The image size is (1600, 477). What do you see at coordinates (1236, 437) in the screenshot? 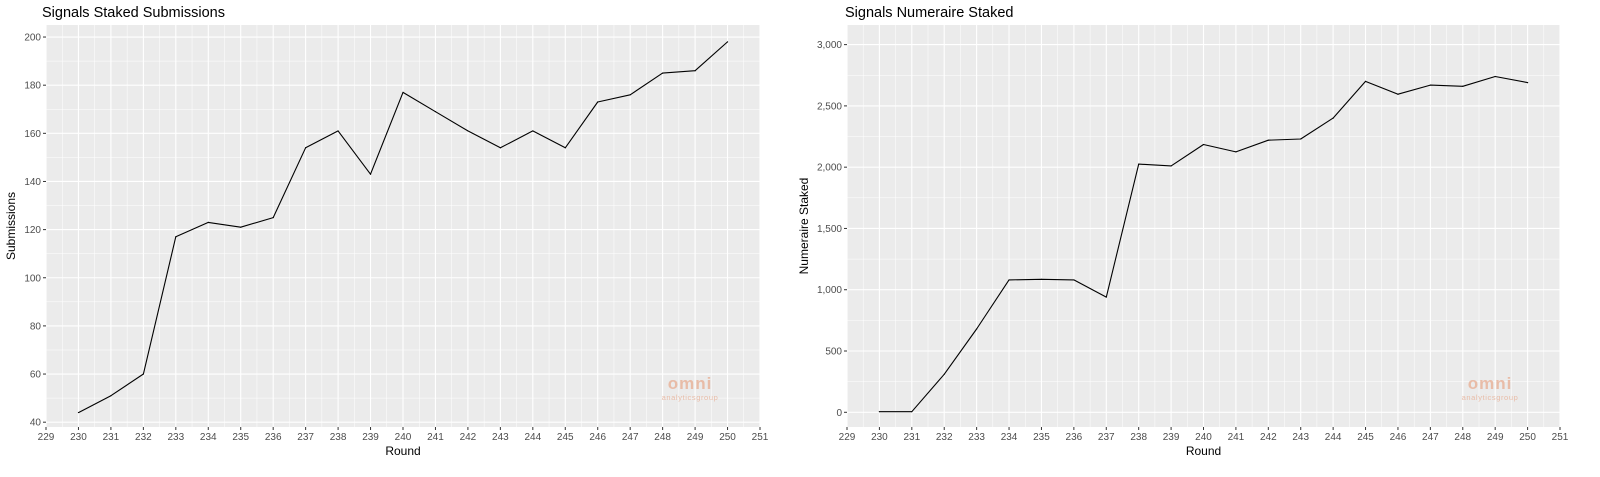
I see `numeraire-x-tick-label: 241` at bounding box center [1236, 437].